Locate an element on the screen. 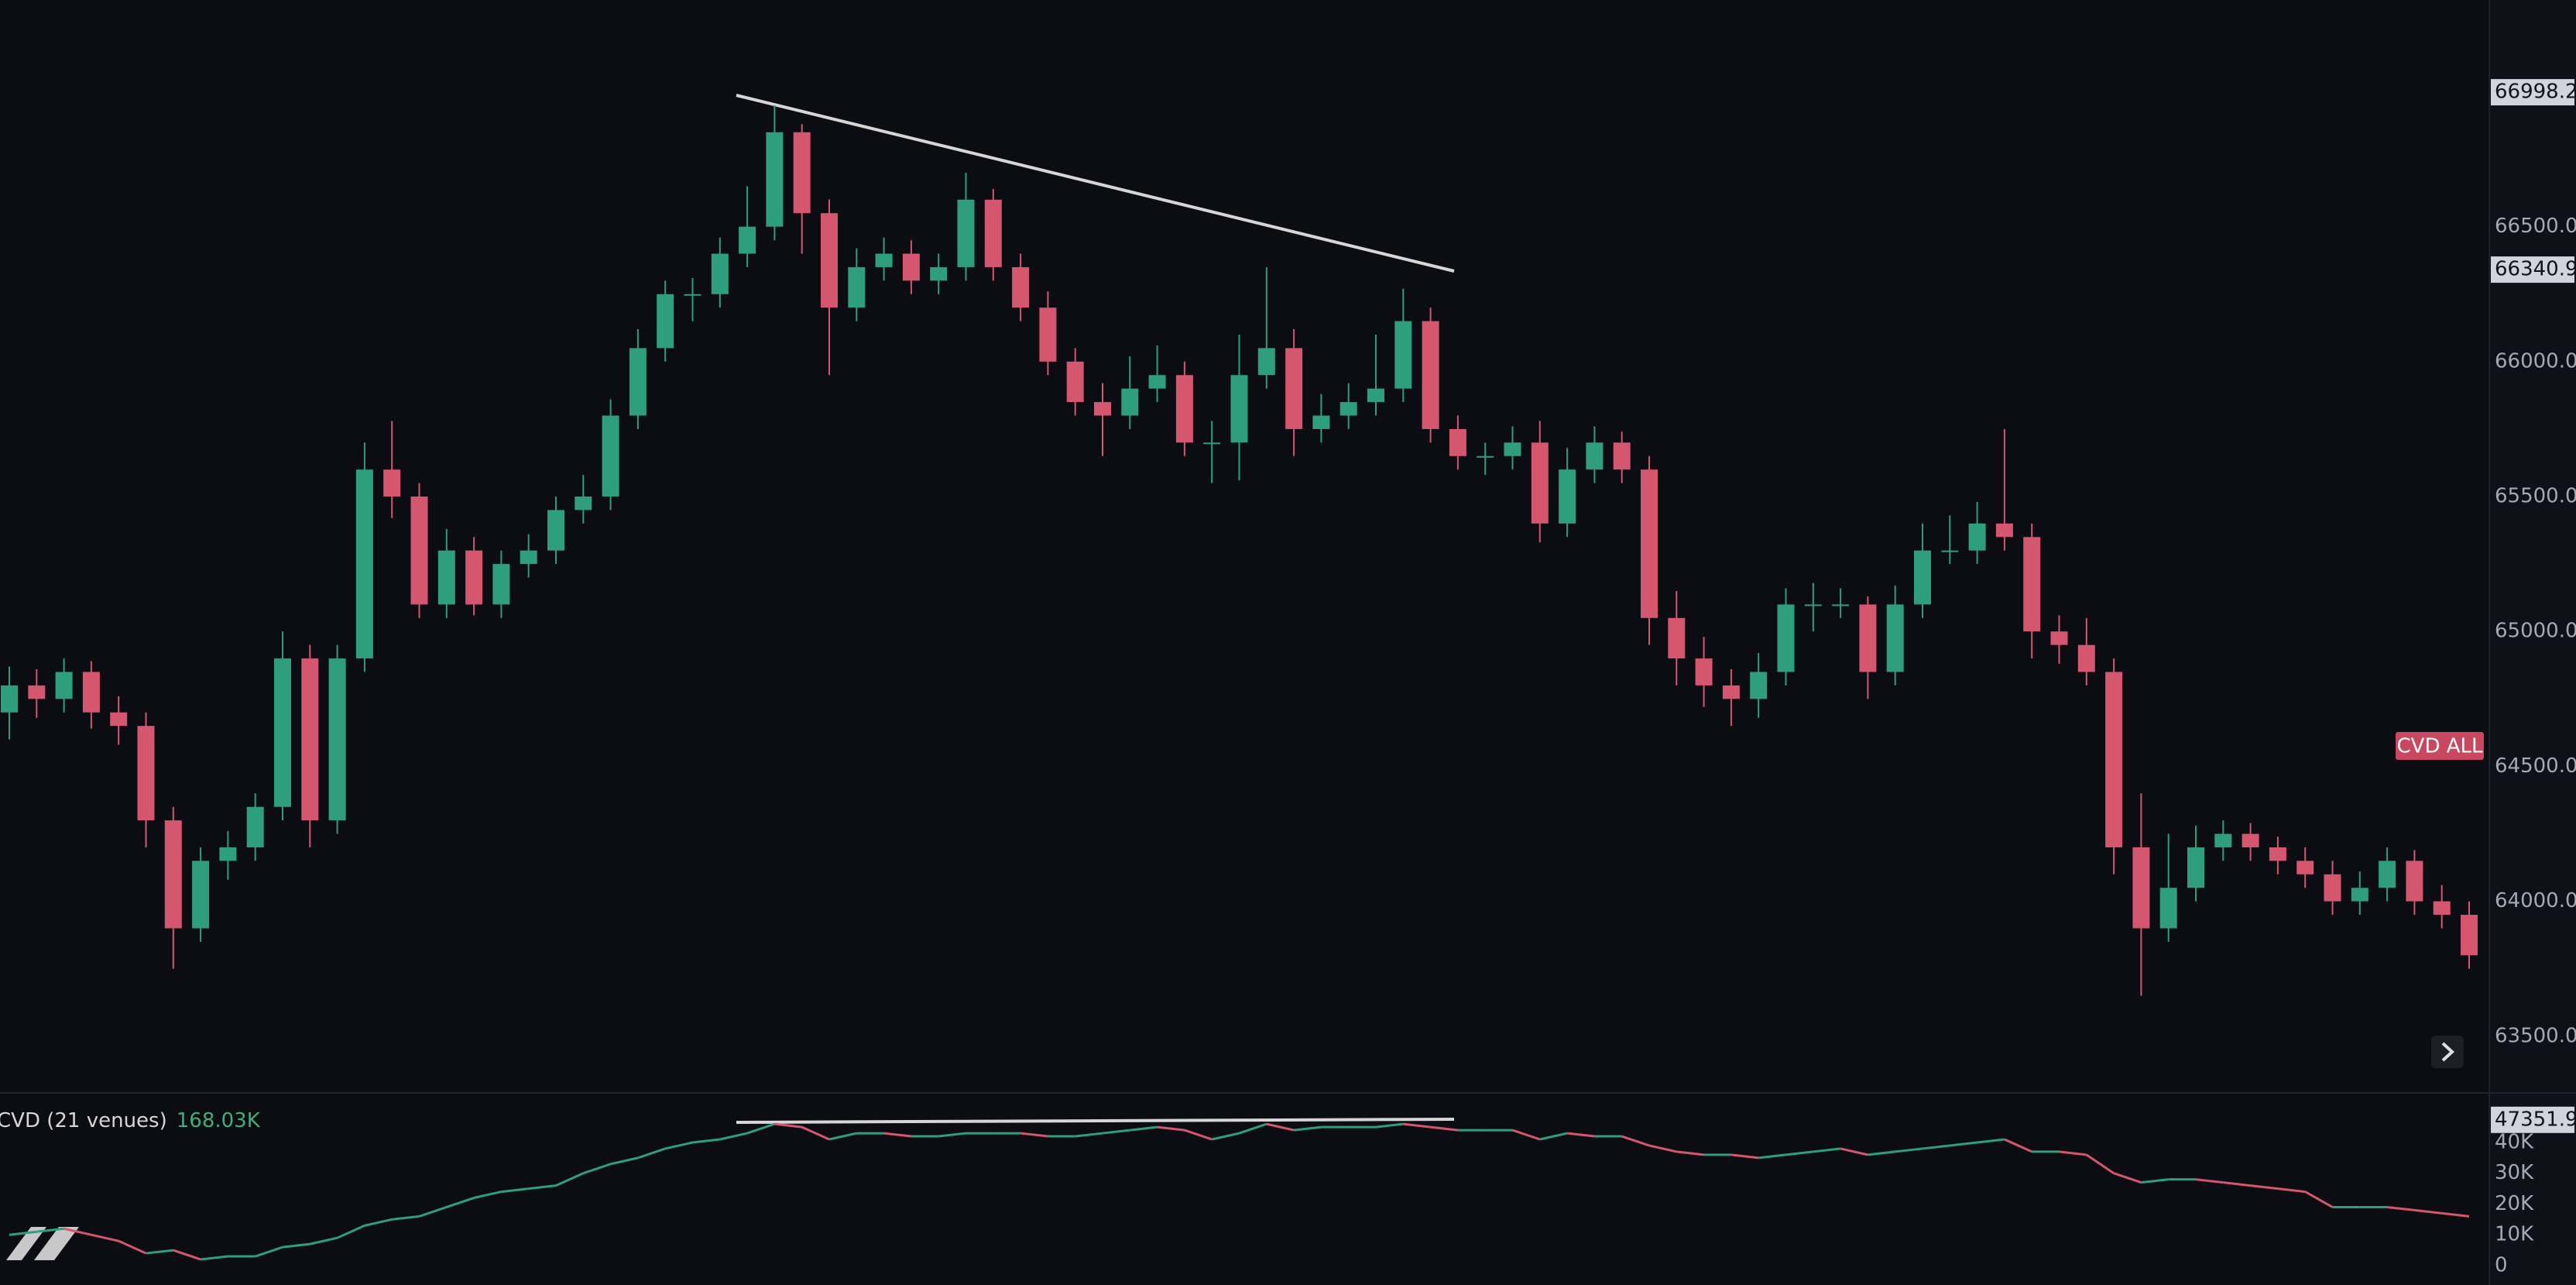 Image resolution: width=2576 pixels, height=1285 pixels. price-marker-label: 47351.9 is located at coordinates (2535, 1119).